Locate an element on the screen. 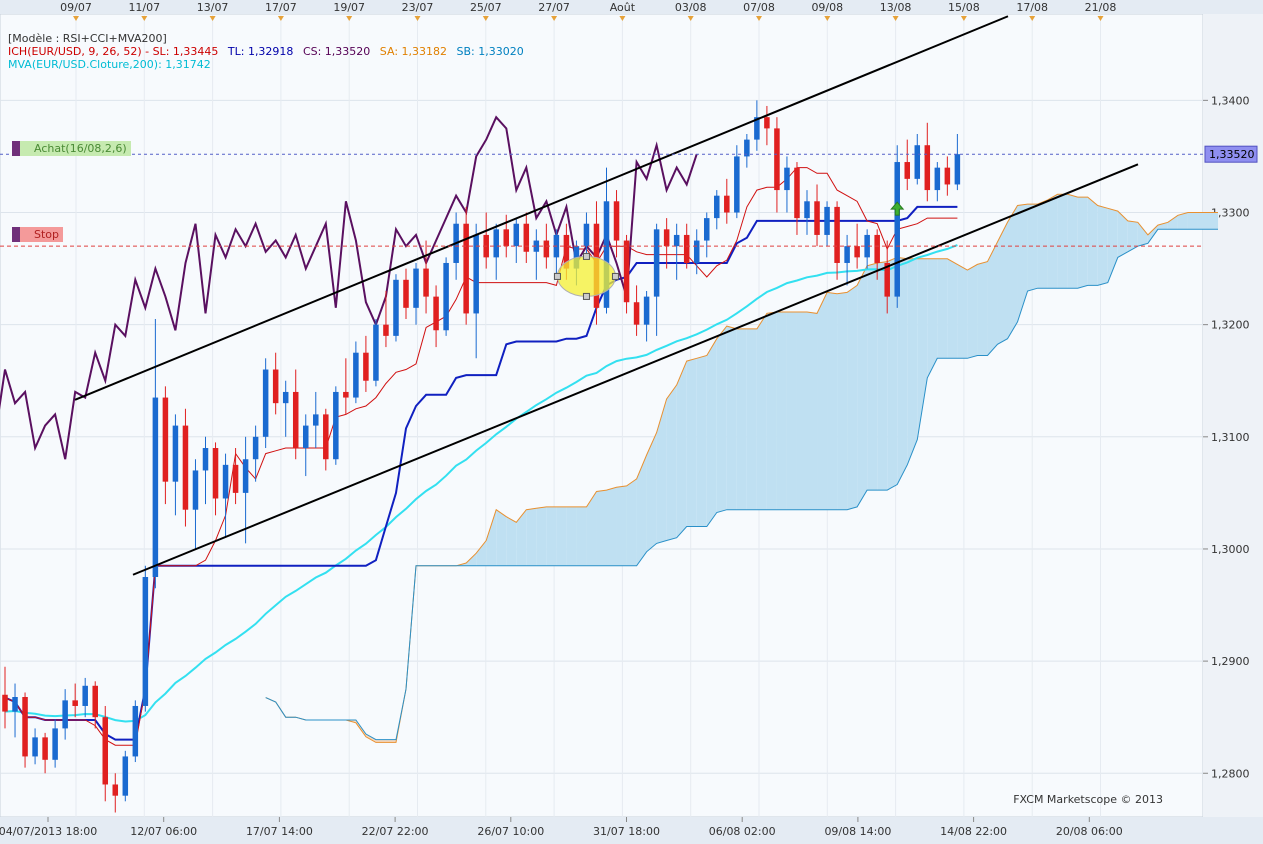 The image size is (1263, 844). buy-signal-tag: Achat(16/08,2,6) is located at coordinates (71, 148).